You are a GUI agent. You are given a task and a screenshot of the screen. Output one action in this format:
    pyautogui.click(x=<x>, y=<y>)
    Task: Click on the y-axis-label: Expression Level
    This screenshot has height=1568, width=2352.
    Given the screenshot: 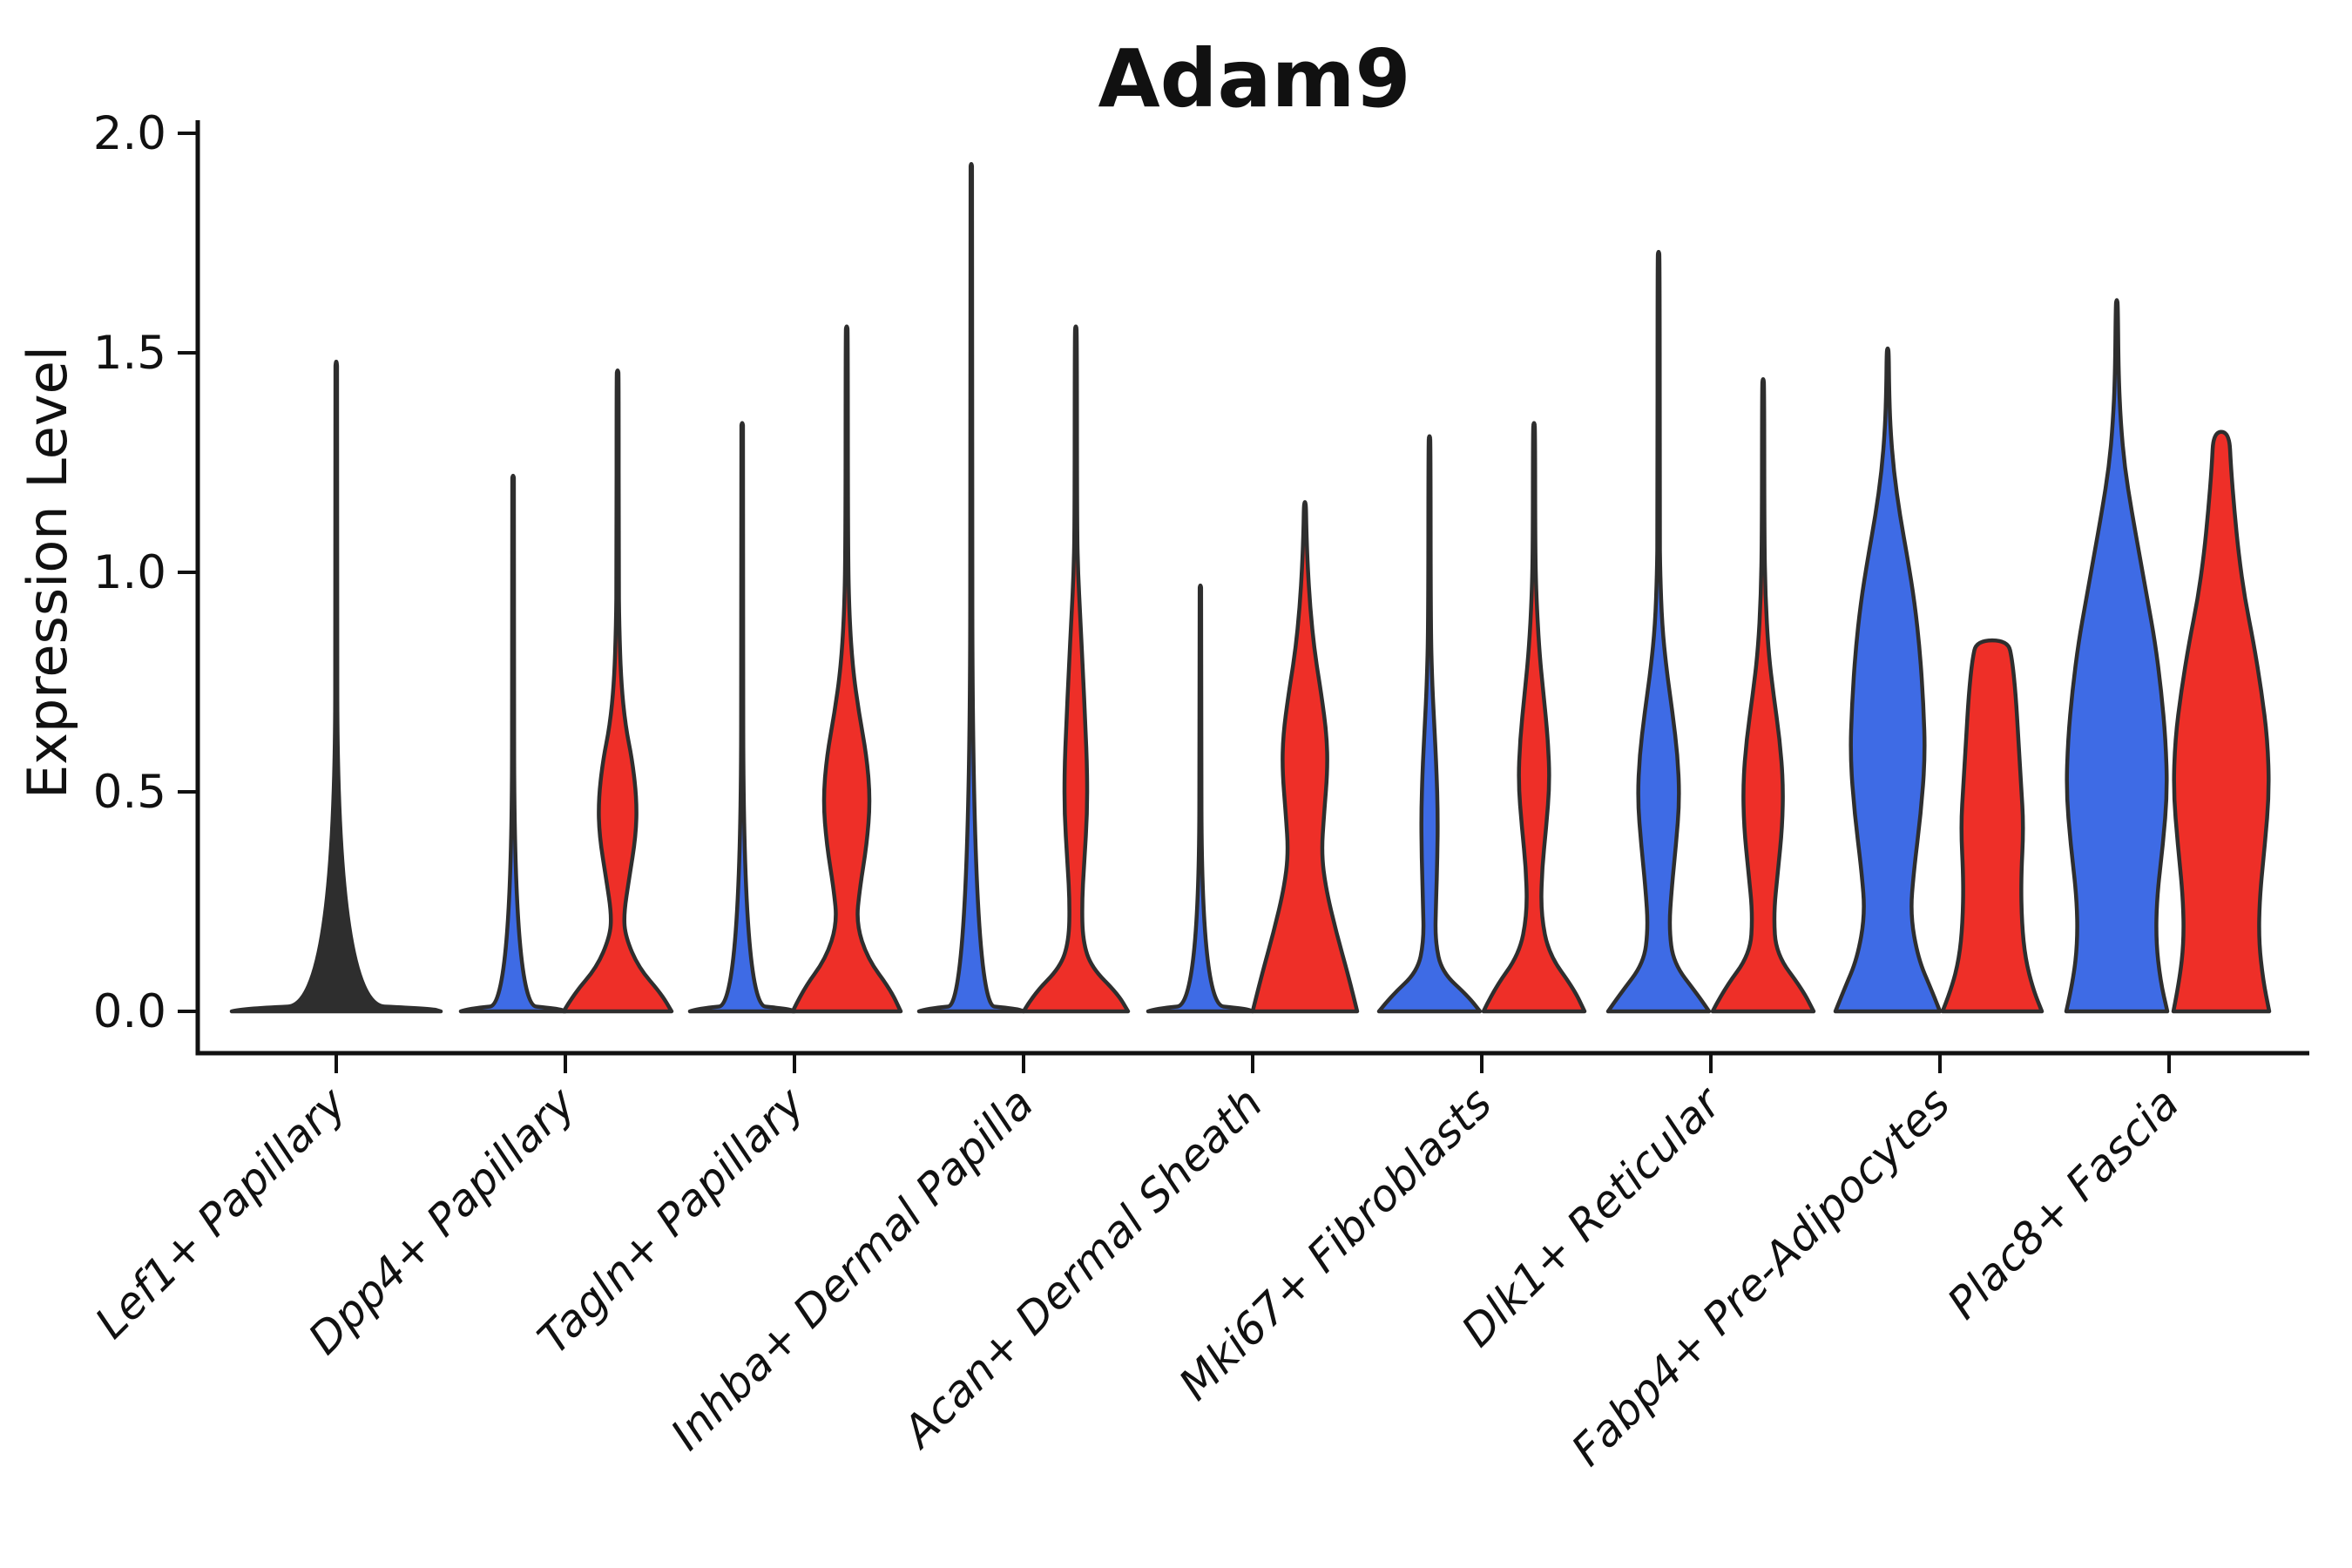 What is the action you would take?
    pyautogui.click(x=48, y=572)
    